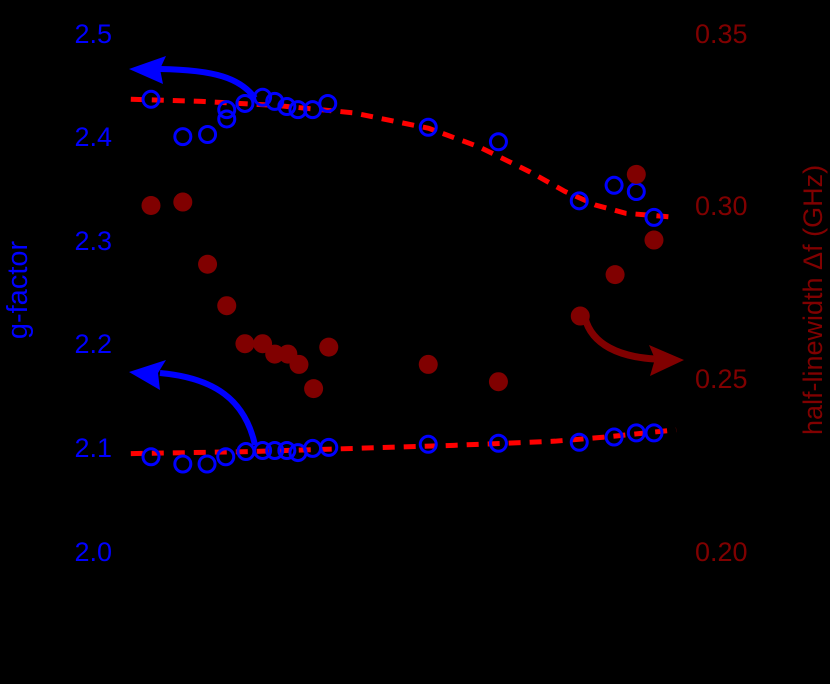  What do you see at coordinates (721, 34) in the screenshot?
I see `right-tick: 0.35` at bounding box center [721, 34].